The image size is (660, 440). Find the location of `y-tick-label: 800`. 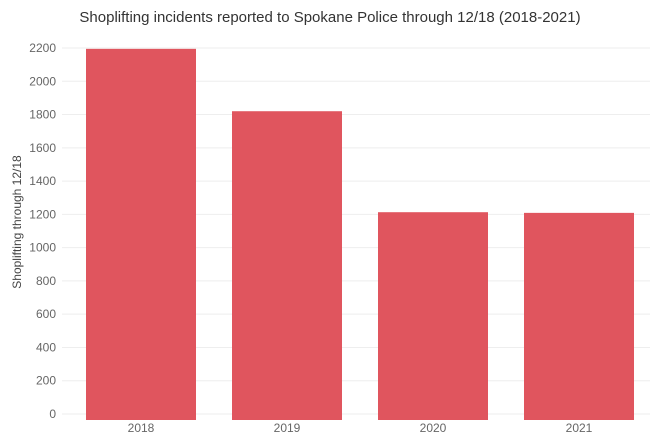

y-tick-label: 800 is located at coordinates (46, 281).